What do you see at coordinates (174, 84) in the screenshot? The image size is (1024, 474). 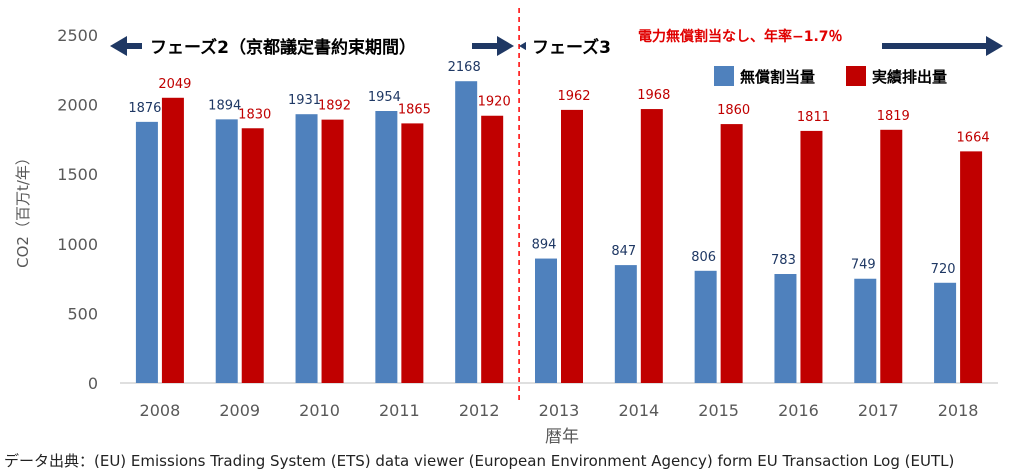 I see `data-label: 2049` at bounding box center [174, 84].